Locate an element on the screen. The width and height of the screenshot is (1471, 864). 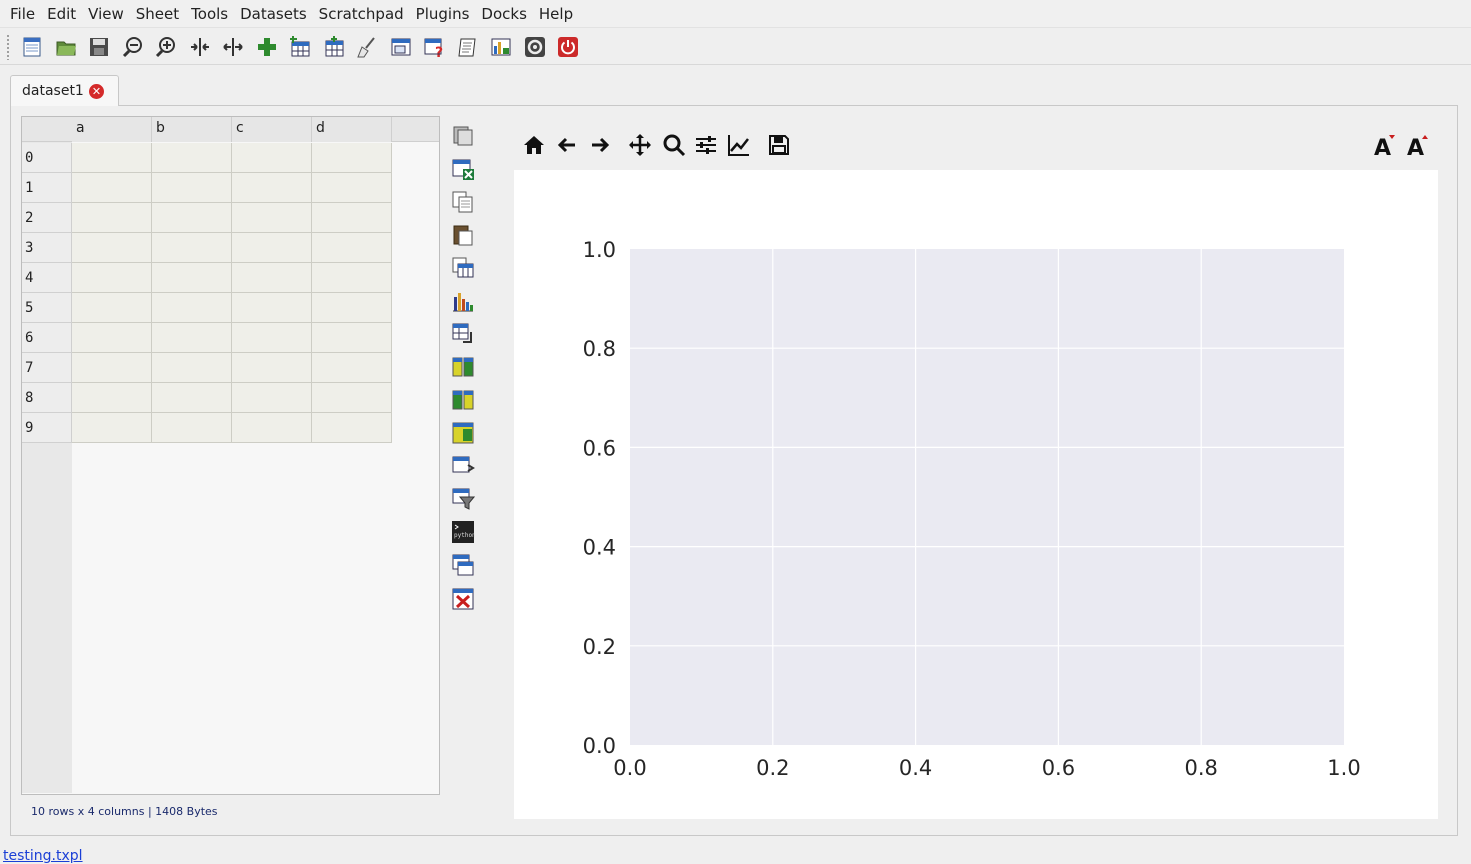
menu-file: File is located at coordinates (23, 13).